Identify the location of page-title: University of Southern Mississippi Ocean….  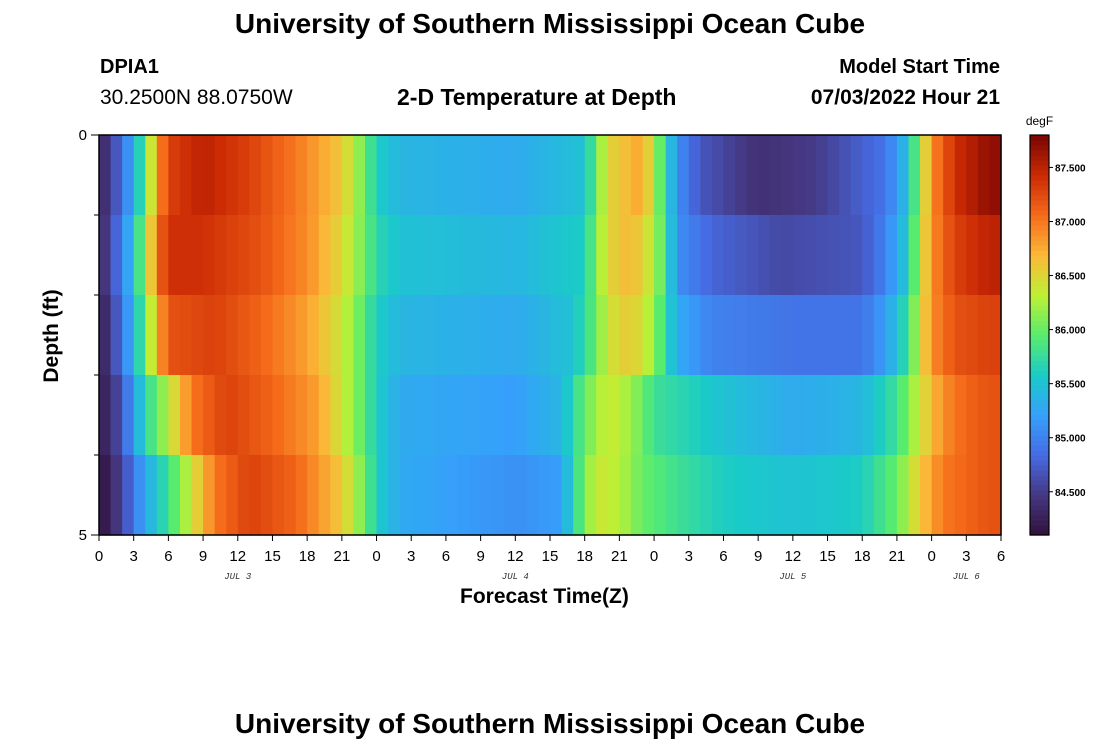
(550, 23).